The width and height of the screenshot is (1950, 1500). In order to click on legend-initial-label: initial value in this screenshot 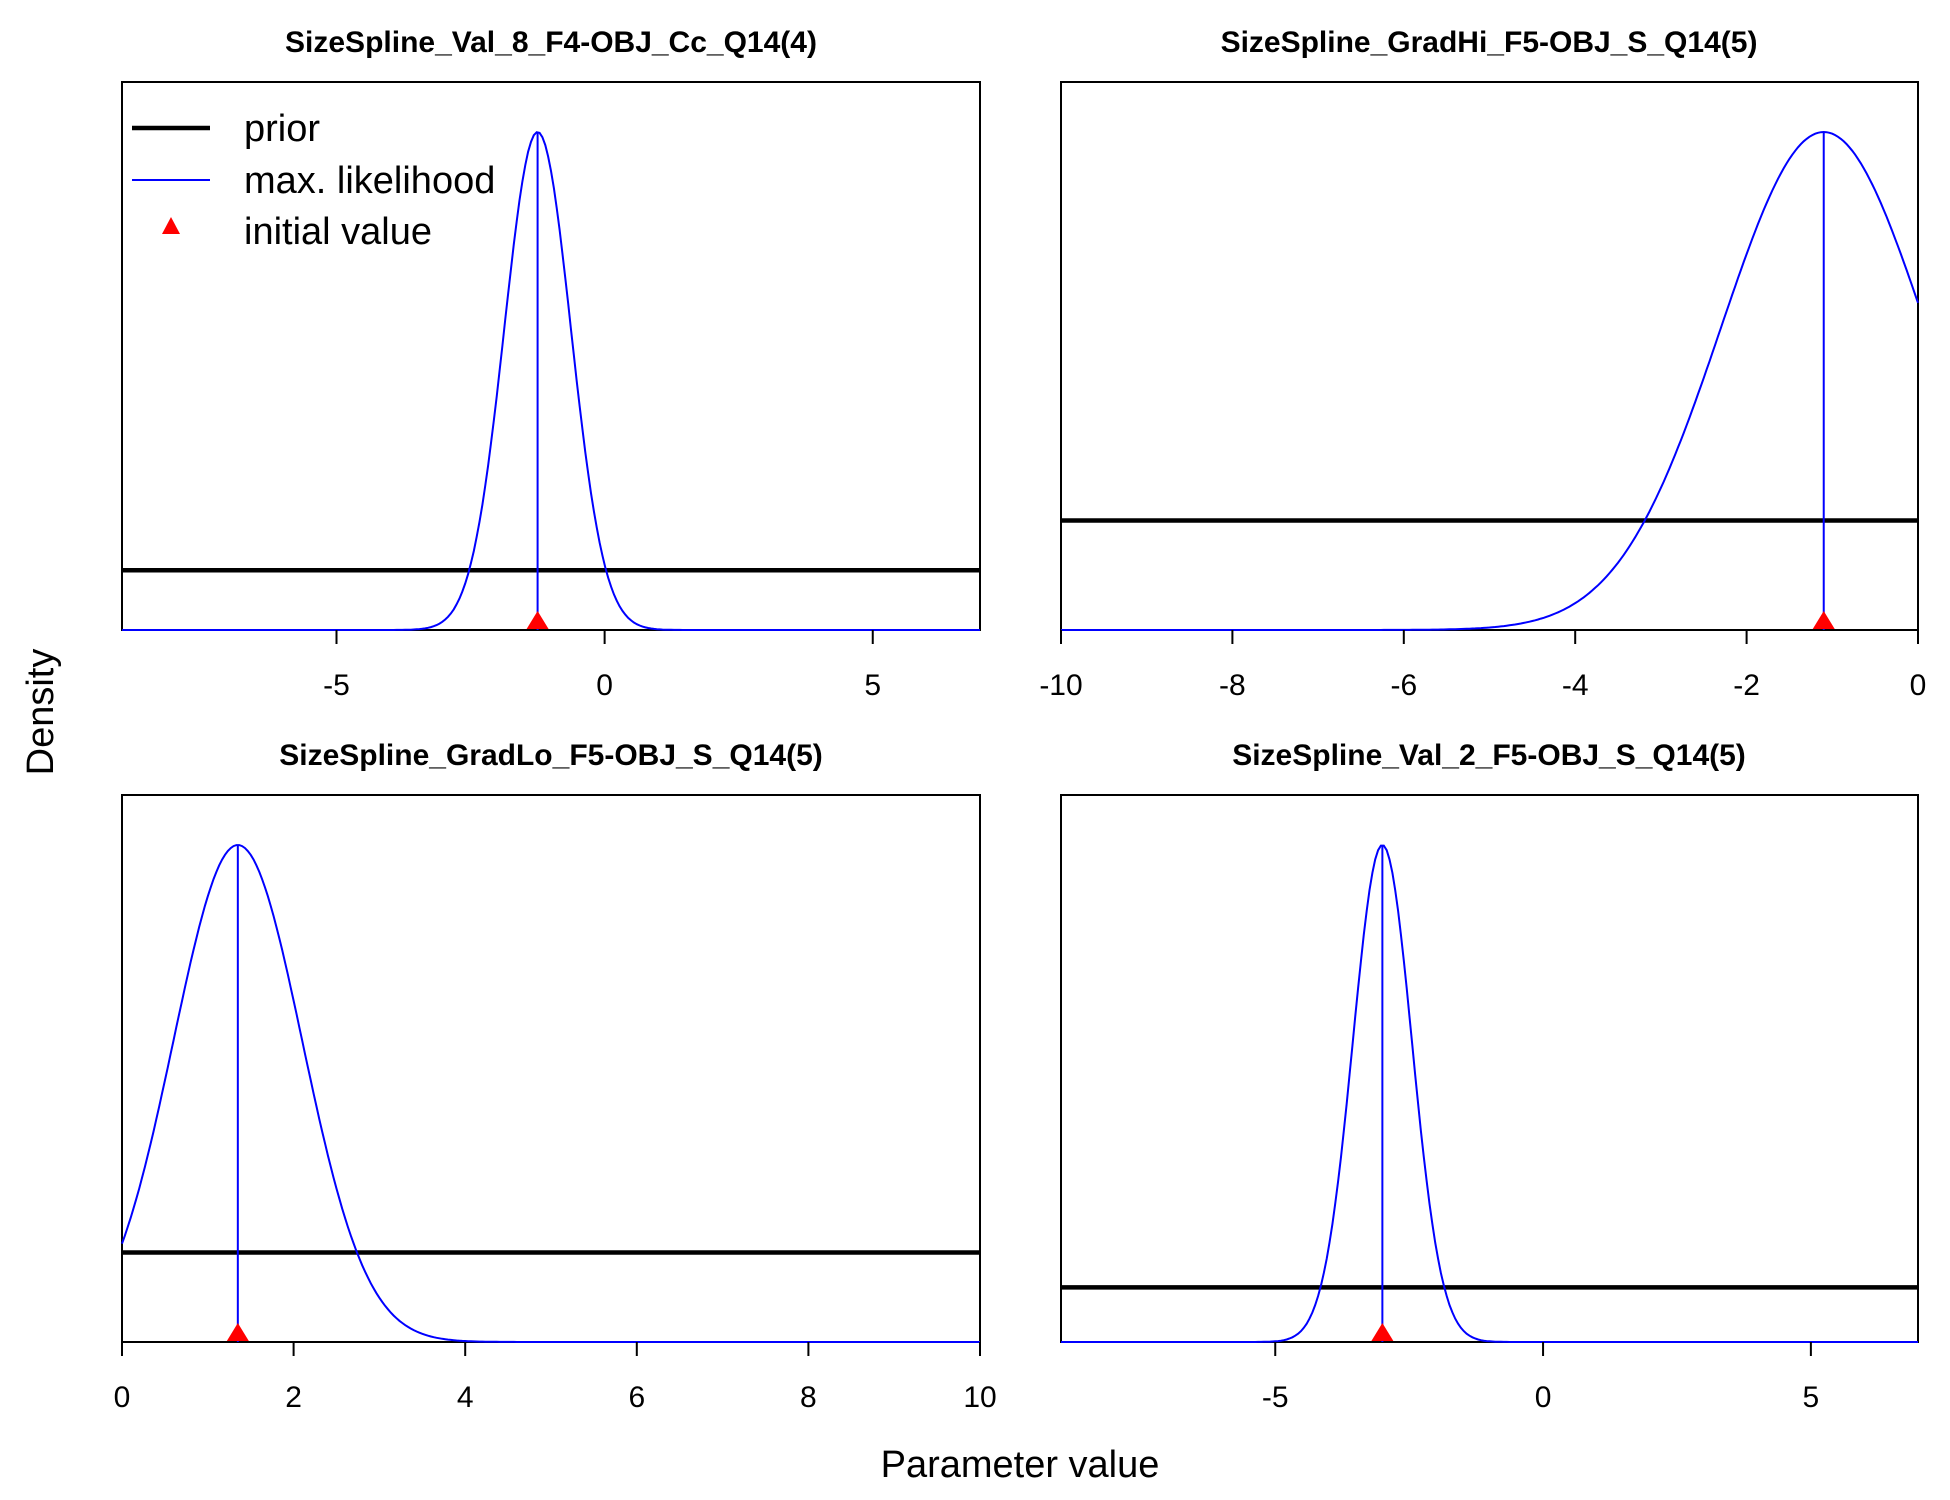, I will do `click(338, 232)`.